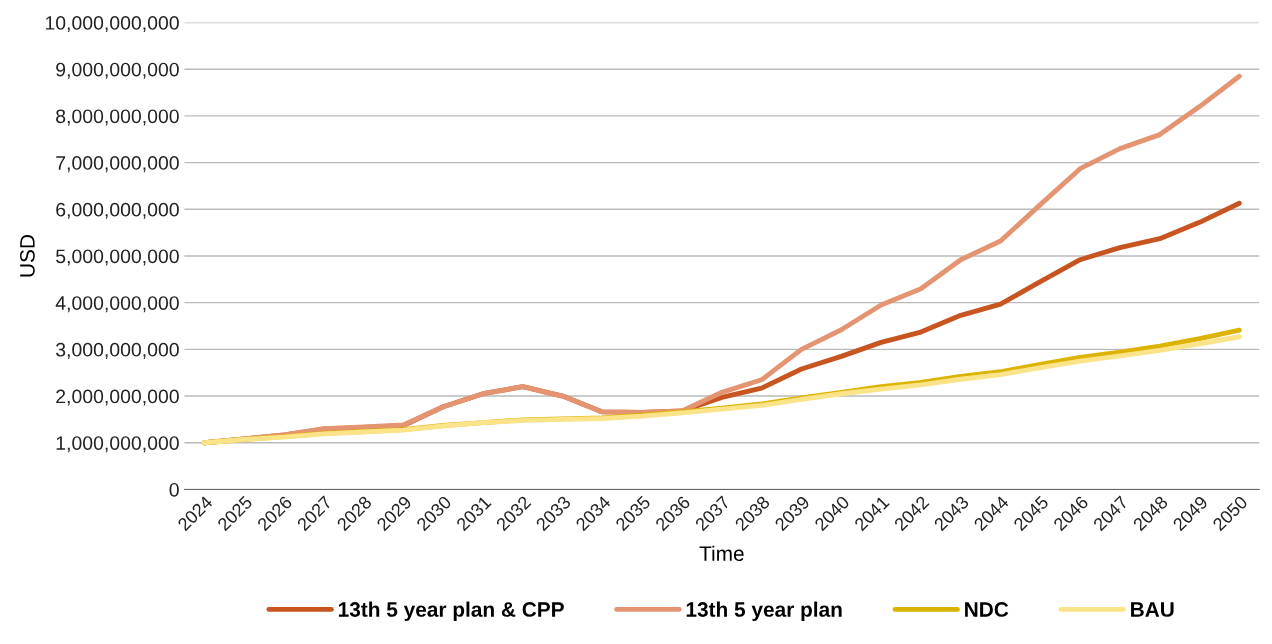  What do you see at coordinates (117, 210) in the screenshot?
I see `y-tick-label: 6,000,000,000` at bounding box center [117, 210].